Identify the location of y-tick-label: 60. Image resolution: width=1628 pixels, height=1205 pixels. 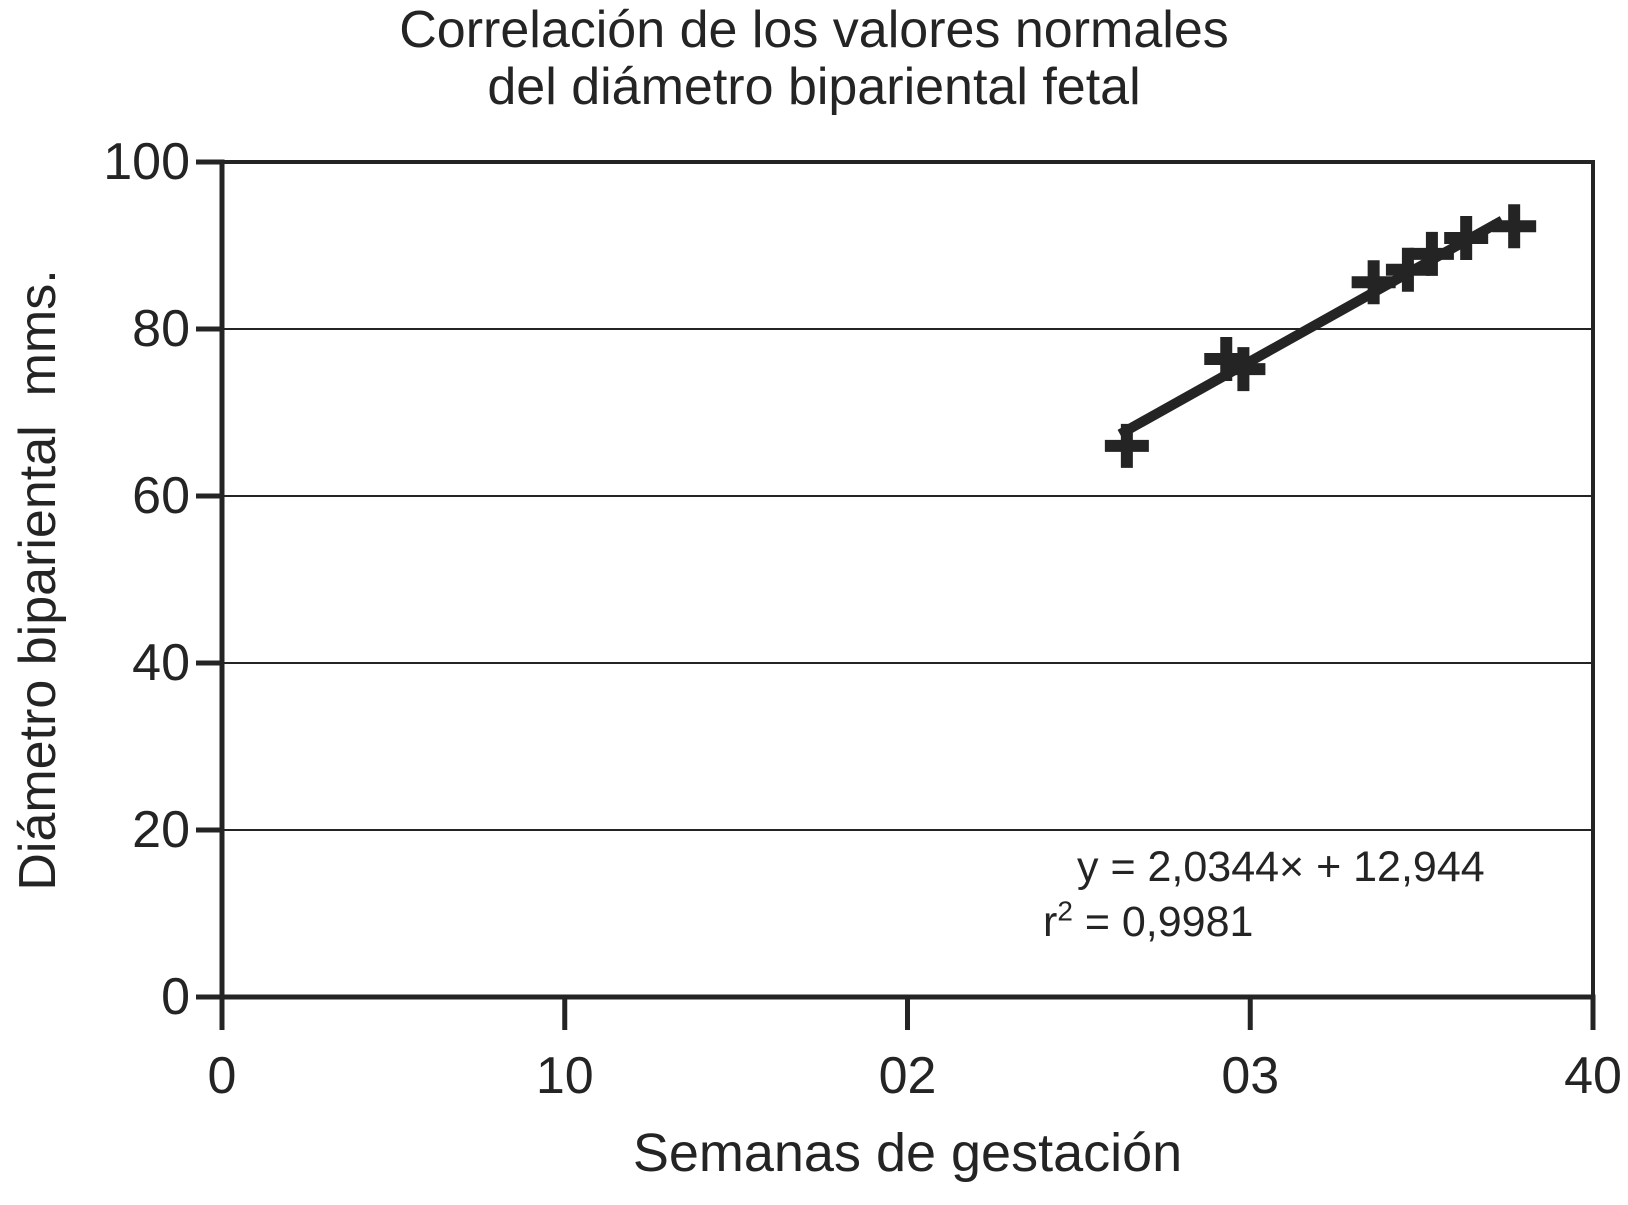
(161, 496).